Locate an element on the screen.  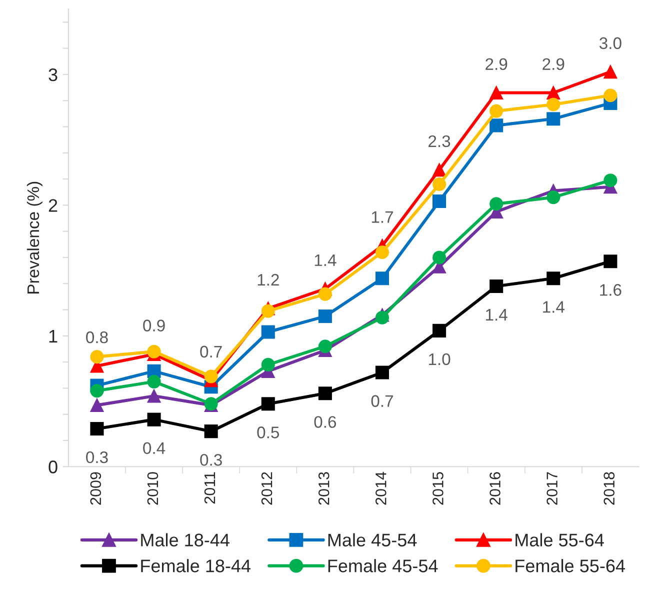
x-tick-label: 2009 is located at coordinates (96, 488).